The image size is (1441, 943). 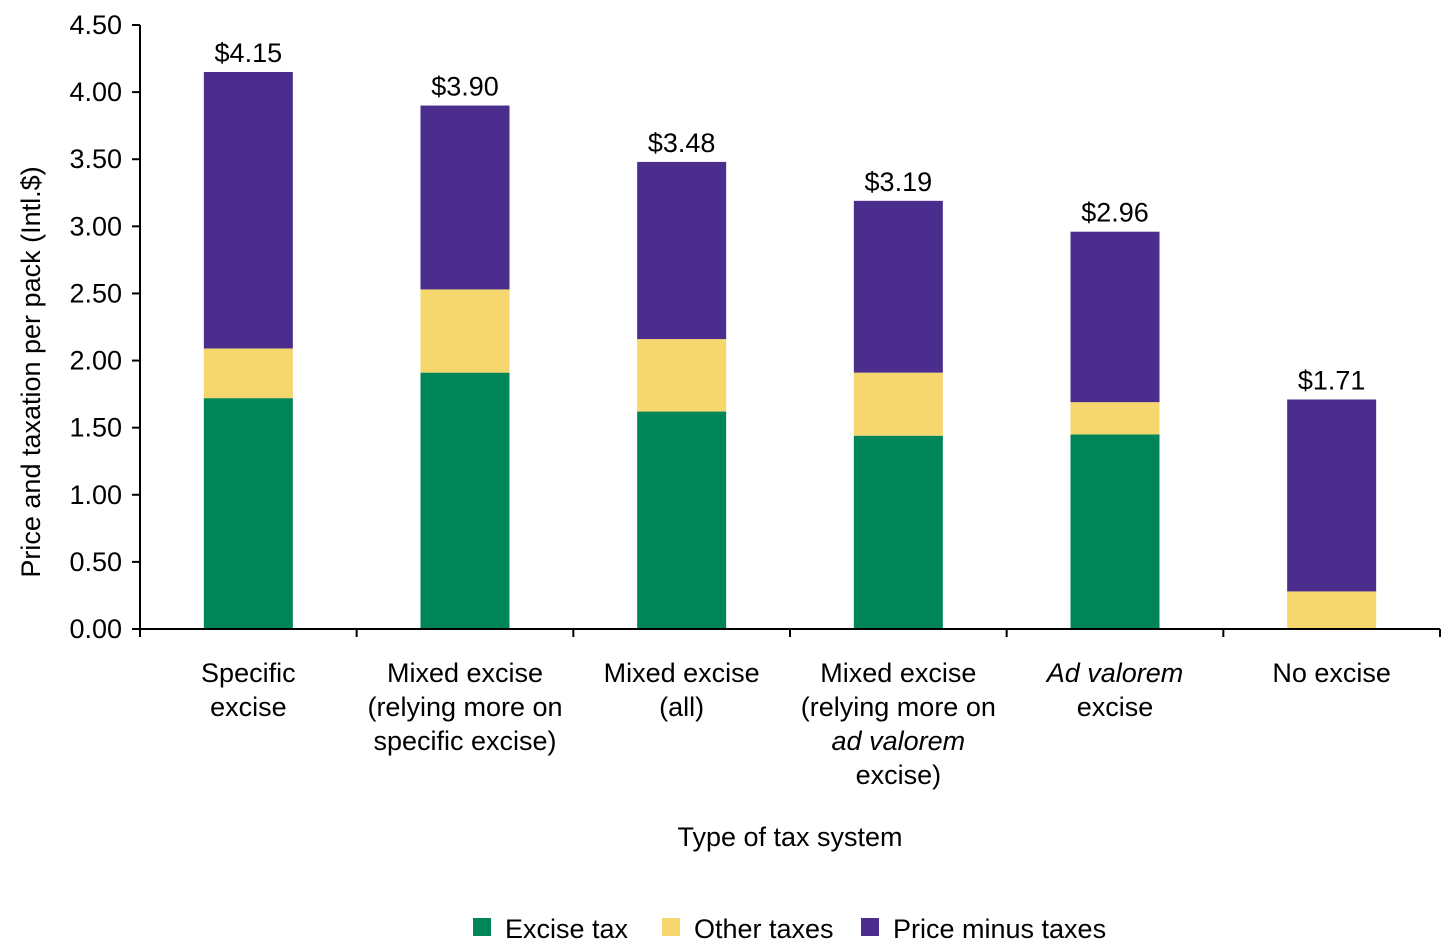 What do you see at coordinates (95, 25) in the screenshot?
I see `y-tick-label: 4.50` at bounding box center [95, 25].